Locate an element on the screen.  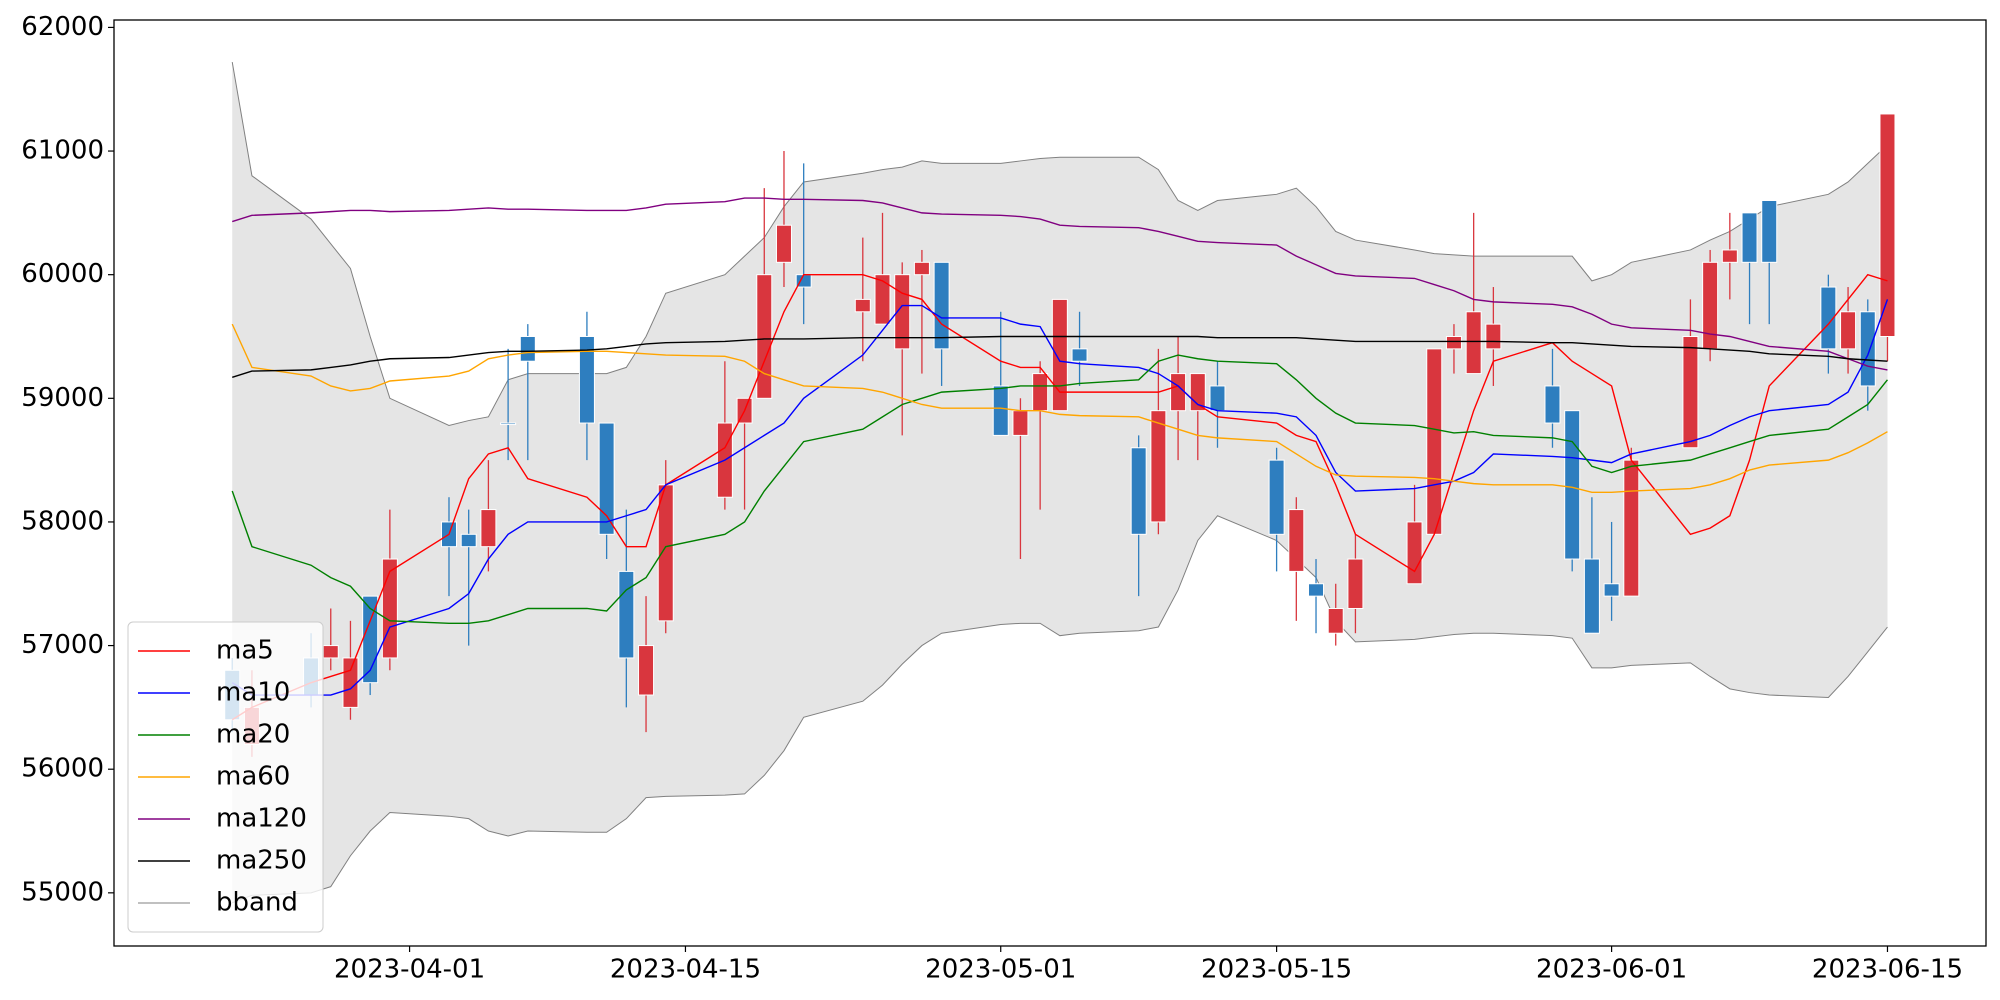
x-tick-label: 2023-04-01 is located at coordinates (409, 970).